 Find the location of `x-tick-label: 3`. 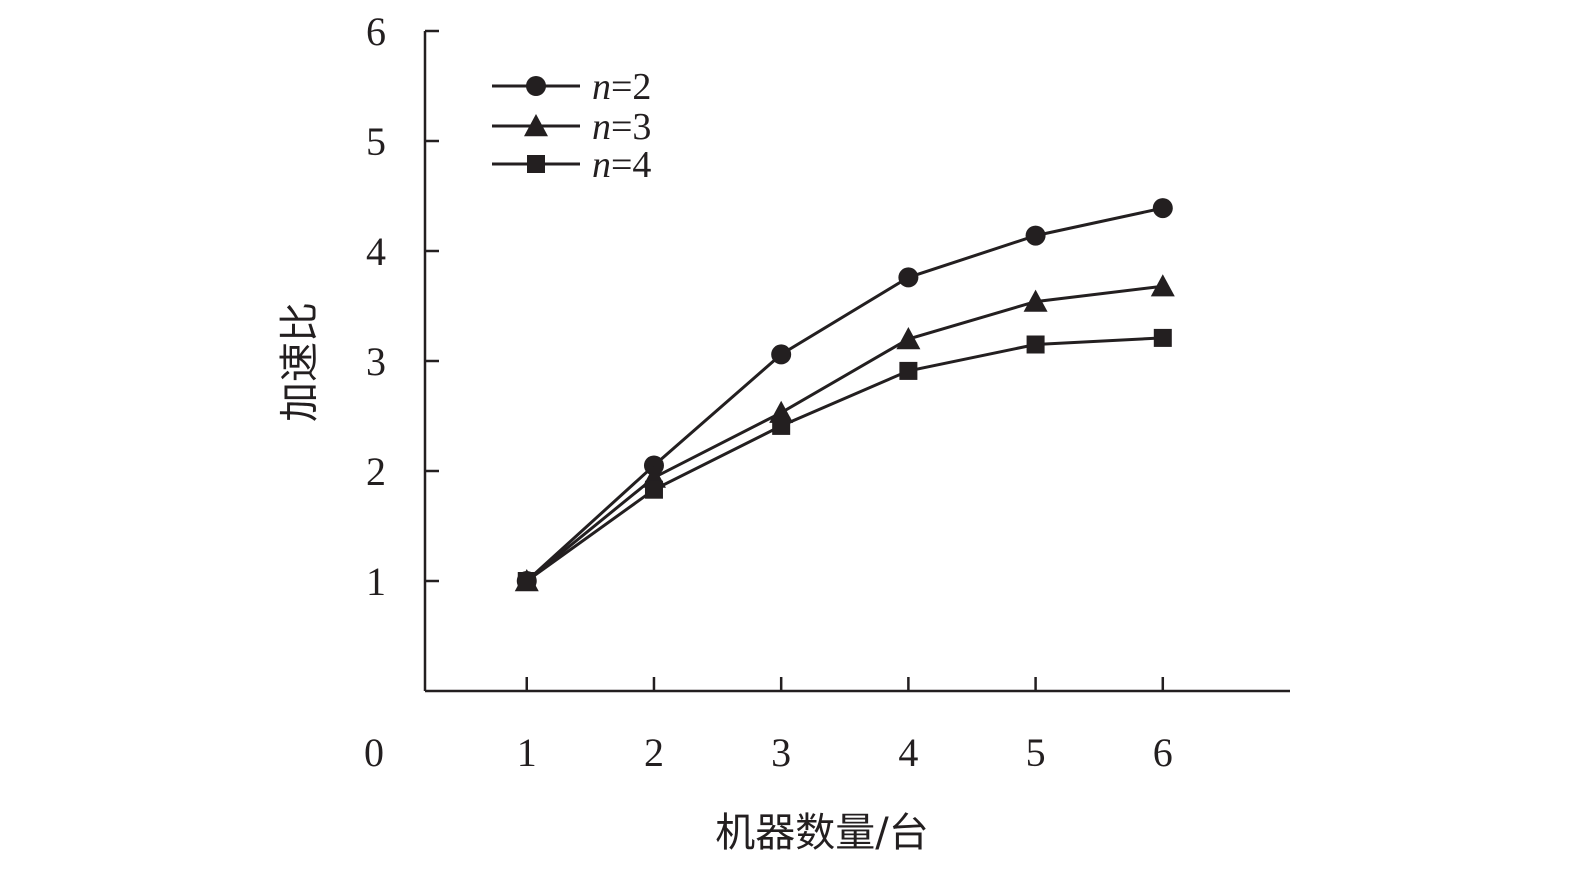

x-tick-label: 3 is located at coordinates (781, 752).